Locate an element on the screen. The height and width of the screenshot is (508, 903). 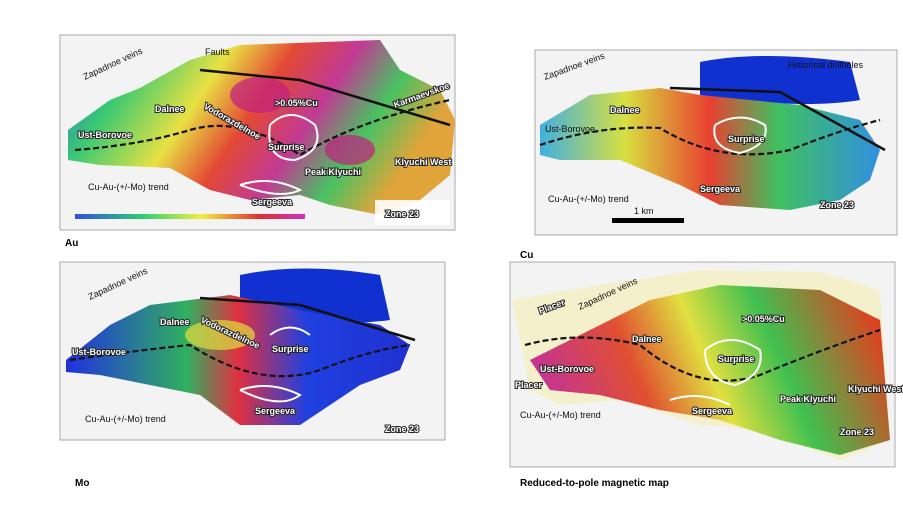
caption: Reduced-to-pole magnetic map is located at coordinates (594, 483).